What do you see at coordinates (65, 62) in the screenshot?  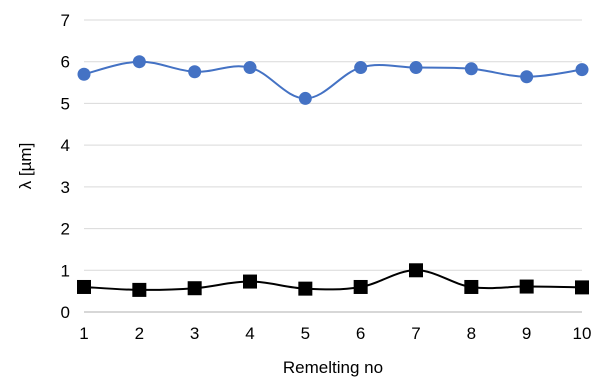 I see `y-tick-label: 6` at bounding box center [65, 62].